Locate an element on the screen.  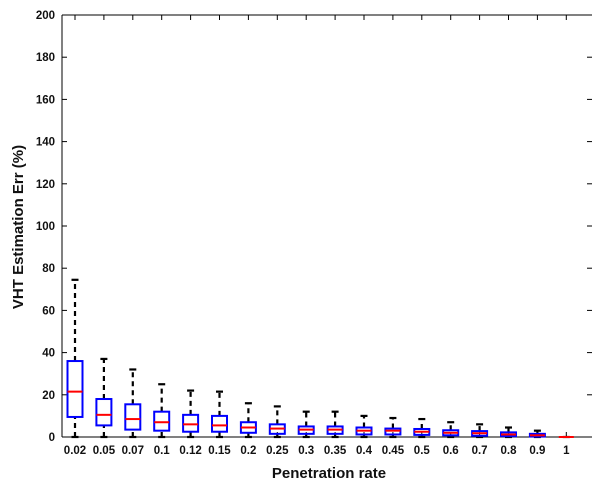
y-tick-label: 180 is located at coordinates (45, 58).